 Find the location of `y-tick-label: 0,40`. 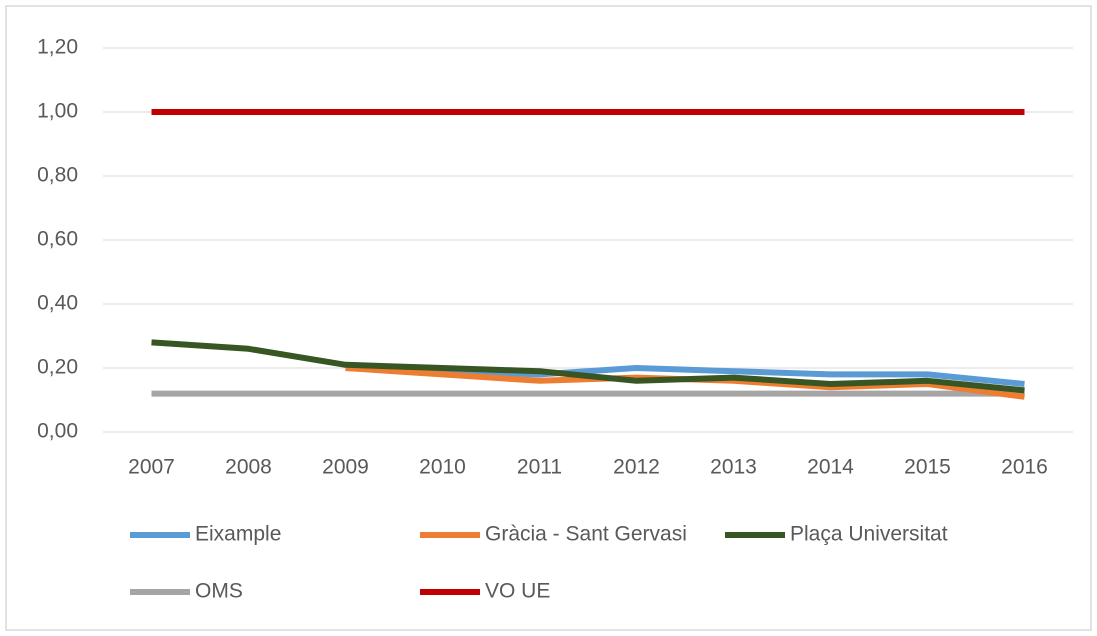

y-tick-label: 0,40 is located at coordinates (57, 303).